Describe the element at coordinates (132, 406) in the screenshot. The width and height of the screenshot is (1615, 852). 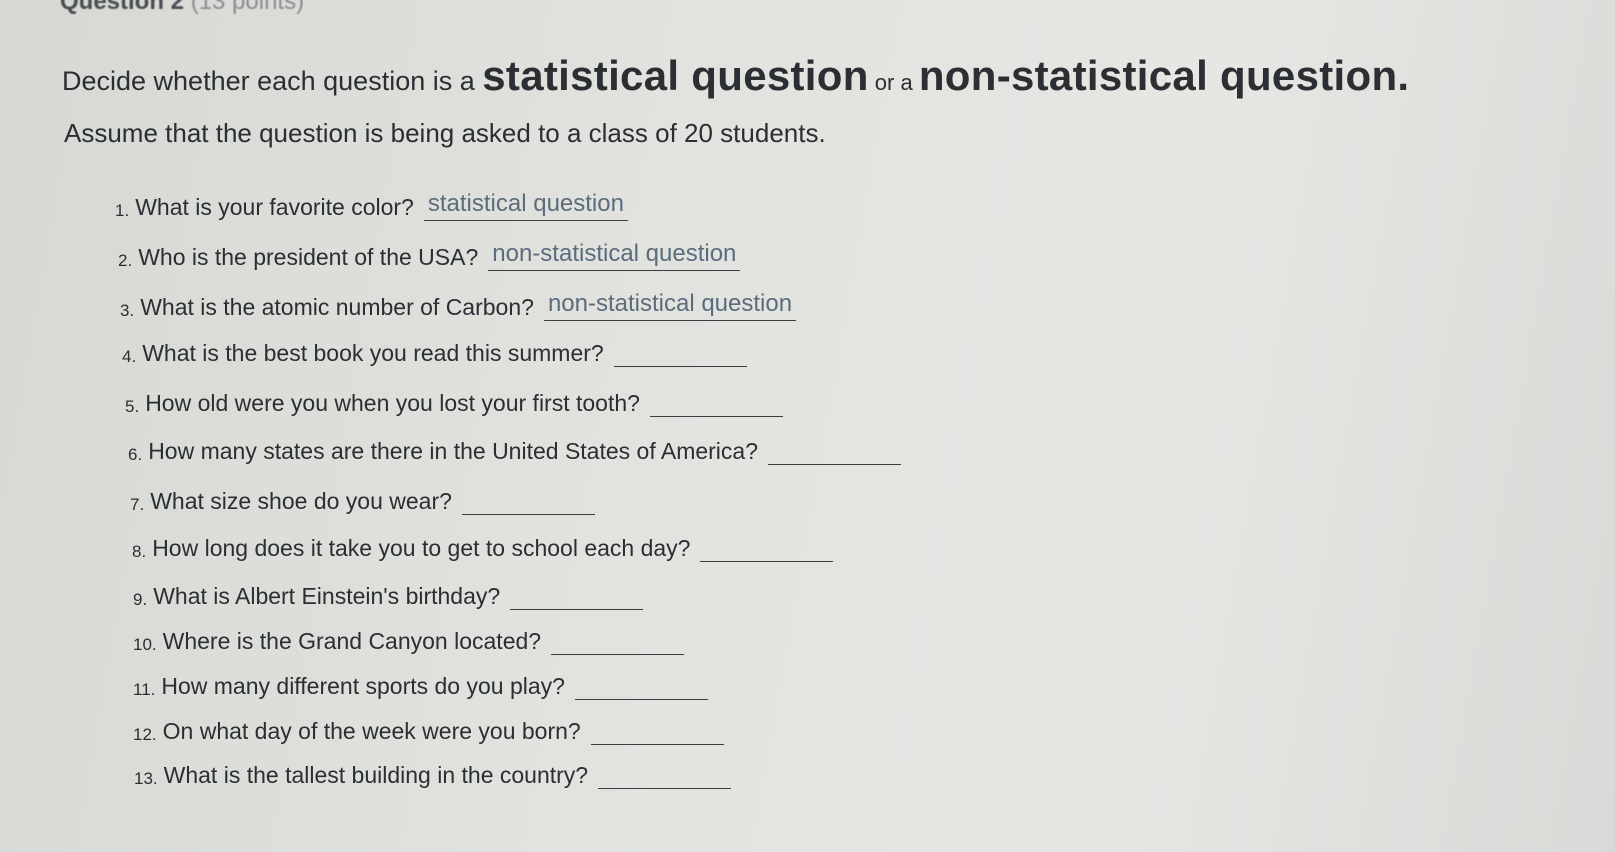
I see `item-number: 5.` at that location.